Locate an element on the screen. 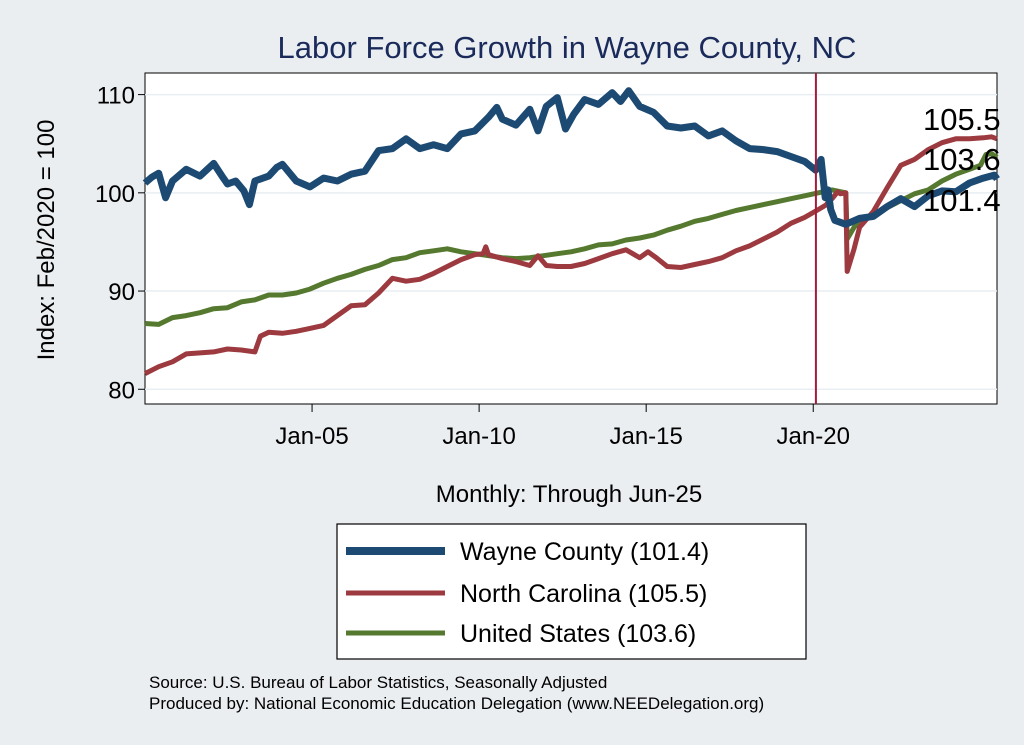 This screenshot has height=745, width=1024. x-axis-ticks: Jan-05 Jan-10 Jan-15 Jan-20 is located at coordinates (562, 427).